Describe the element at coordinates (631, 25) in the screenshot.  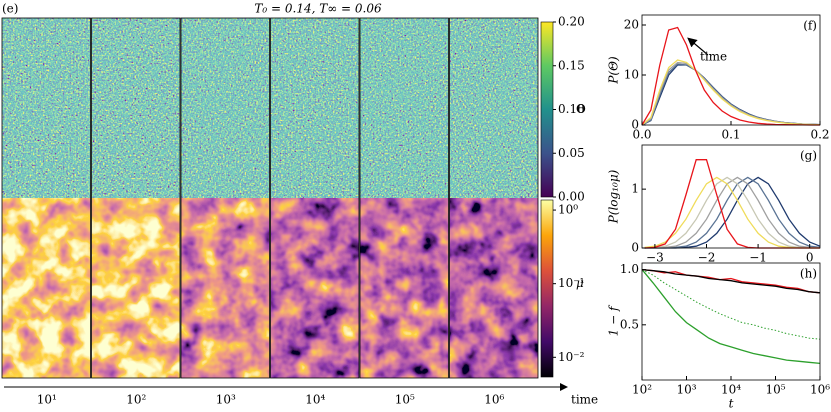
I see `y-tick-label: 20` at that location.